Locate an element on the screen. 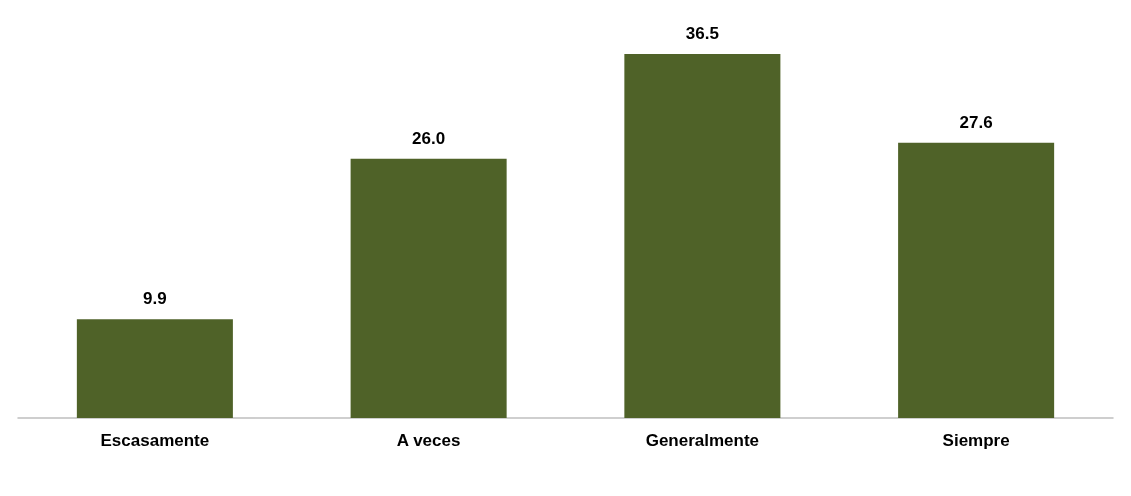 This screenshot has width=1131, height=496. data-label: 9.9 is located at coordinates (155, 299).